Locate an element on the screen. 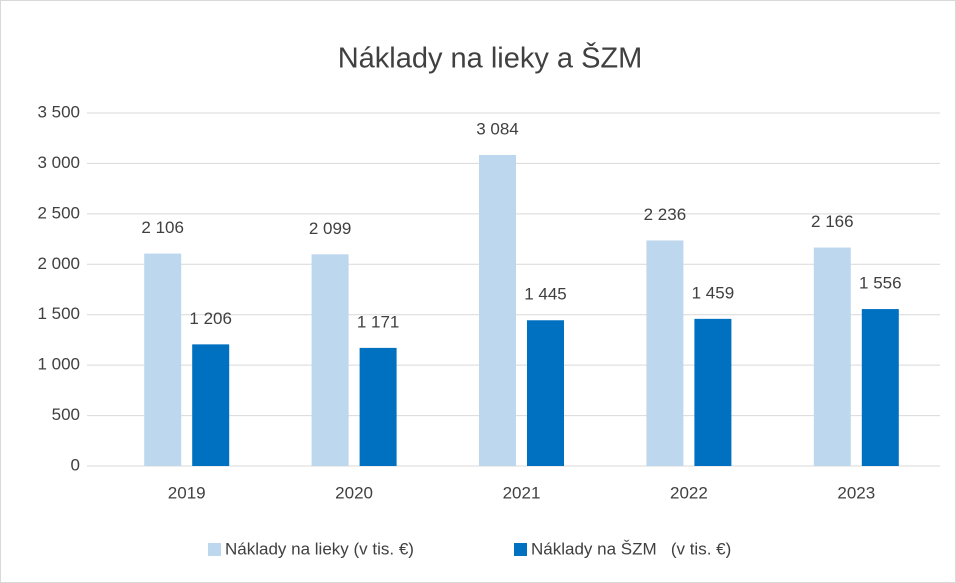 The height and width of the screenshot is (583, 956). x-tick-label: 2019 is located at coordinates (187, 492).